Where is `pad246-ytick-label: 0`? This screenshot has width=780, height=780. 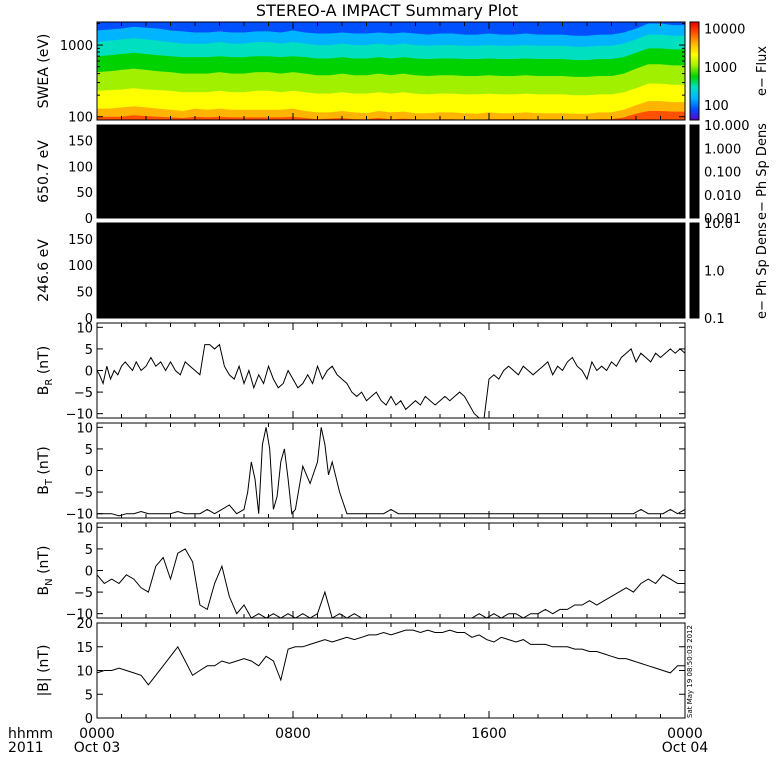 pad246-ytick-label: 0 is located at coordinates (89, 319).